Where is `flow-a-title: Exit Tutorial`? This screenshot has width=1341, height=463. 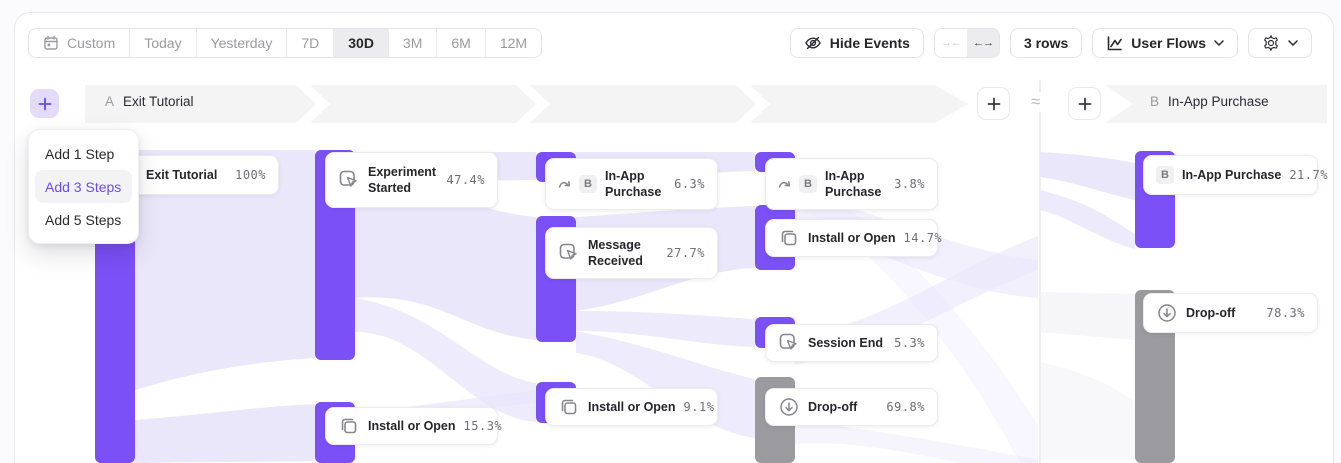
flow-a-title: Exit Tutorial is located at coordinates (158, 101).